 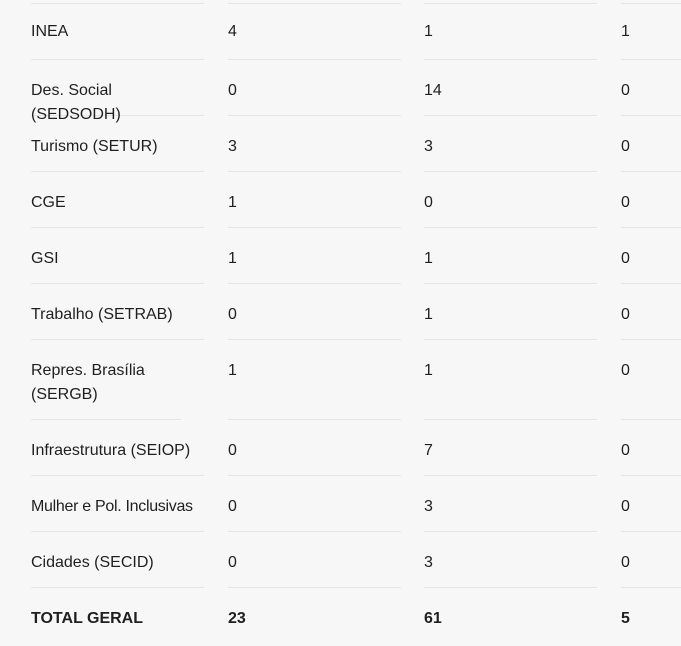 I want to click on table-row: GSI 1 1 0, so click(x=340, y=256).